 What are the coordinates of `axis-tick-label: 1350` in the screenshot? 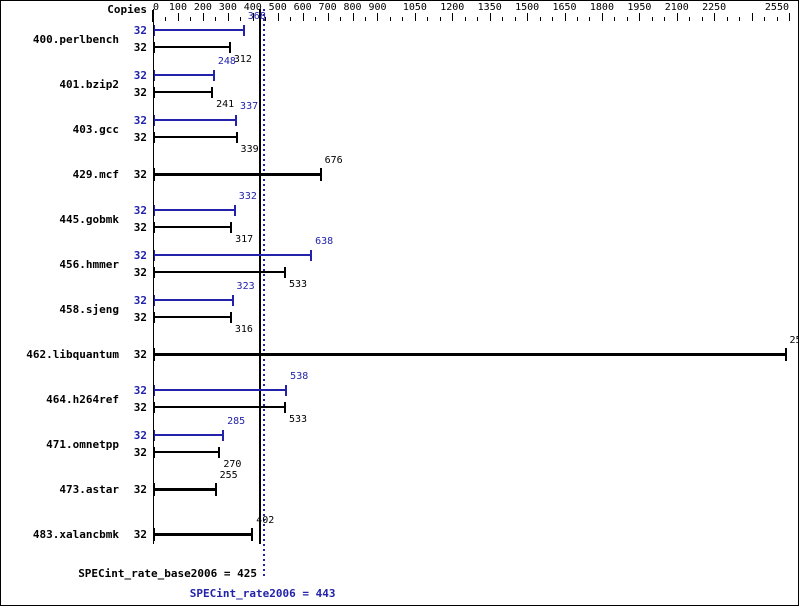 It's located at (489, 7).